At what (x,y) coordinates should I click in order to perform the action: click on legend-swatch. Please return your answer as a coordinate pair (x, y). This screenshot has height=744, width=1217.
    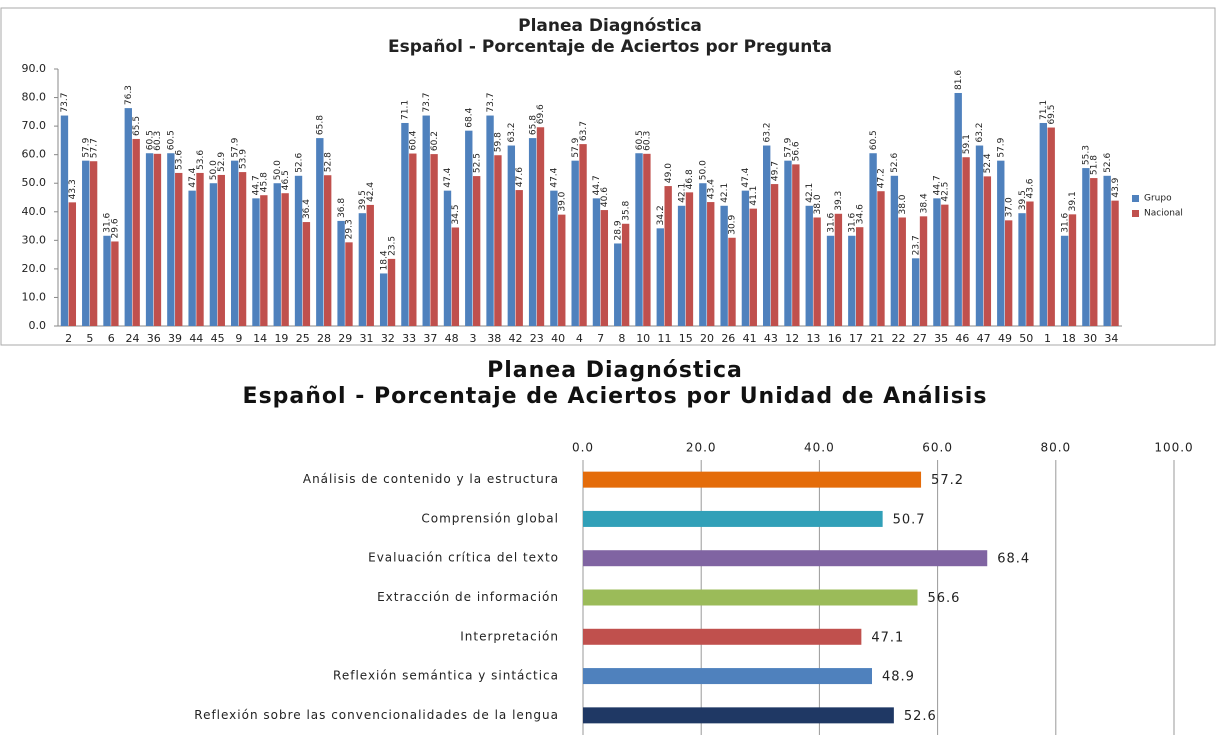
    Looking at the image, I should click on (1135, 213).